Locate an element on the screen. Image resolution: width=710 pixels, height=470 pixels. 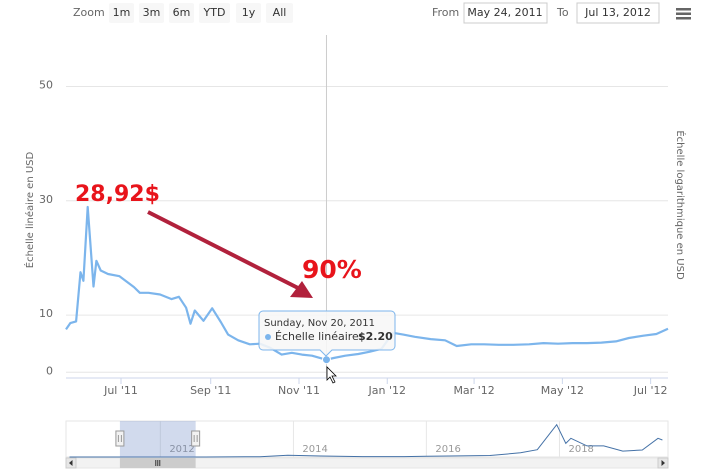
from-label: From is located at coordinates (445, 12).